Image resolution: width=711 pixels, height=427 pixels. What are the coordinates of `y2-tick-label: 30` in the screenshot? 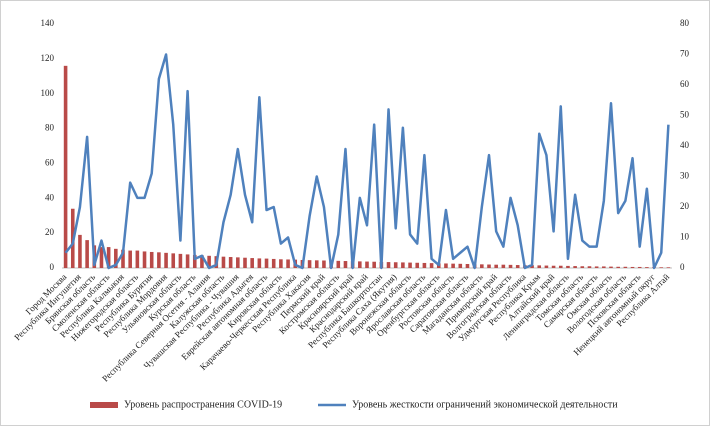 It's located at (685, 176).